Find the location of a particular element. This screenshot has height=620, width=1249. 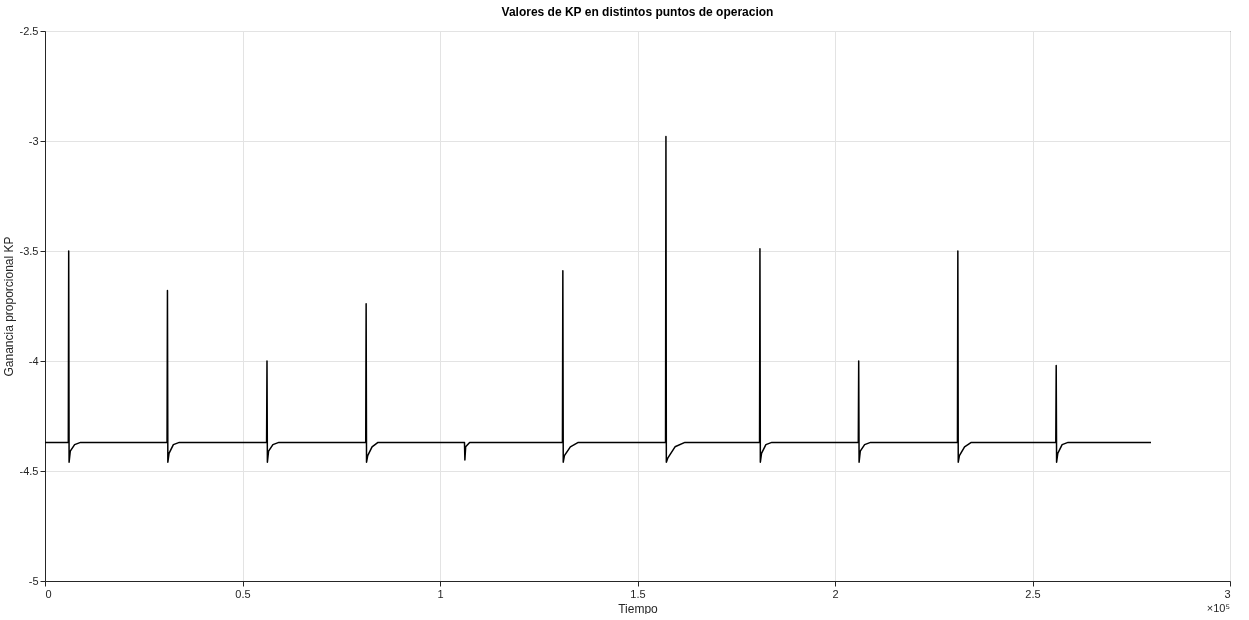

y-tick-label: -4.5 is located at coordinates (29, 470).